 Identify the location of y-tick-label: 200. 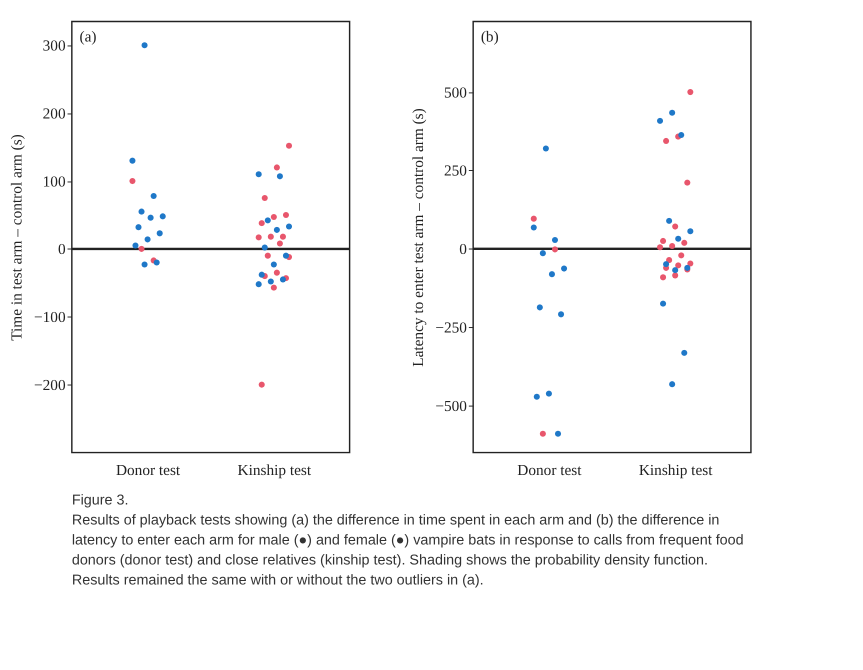
(54, 113).